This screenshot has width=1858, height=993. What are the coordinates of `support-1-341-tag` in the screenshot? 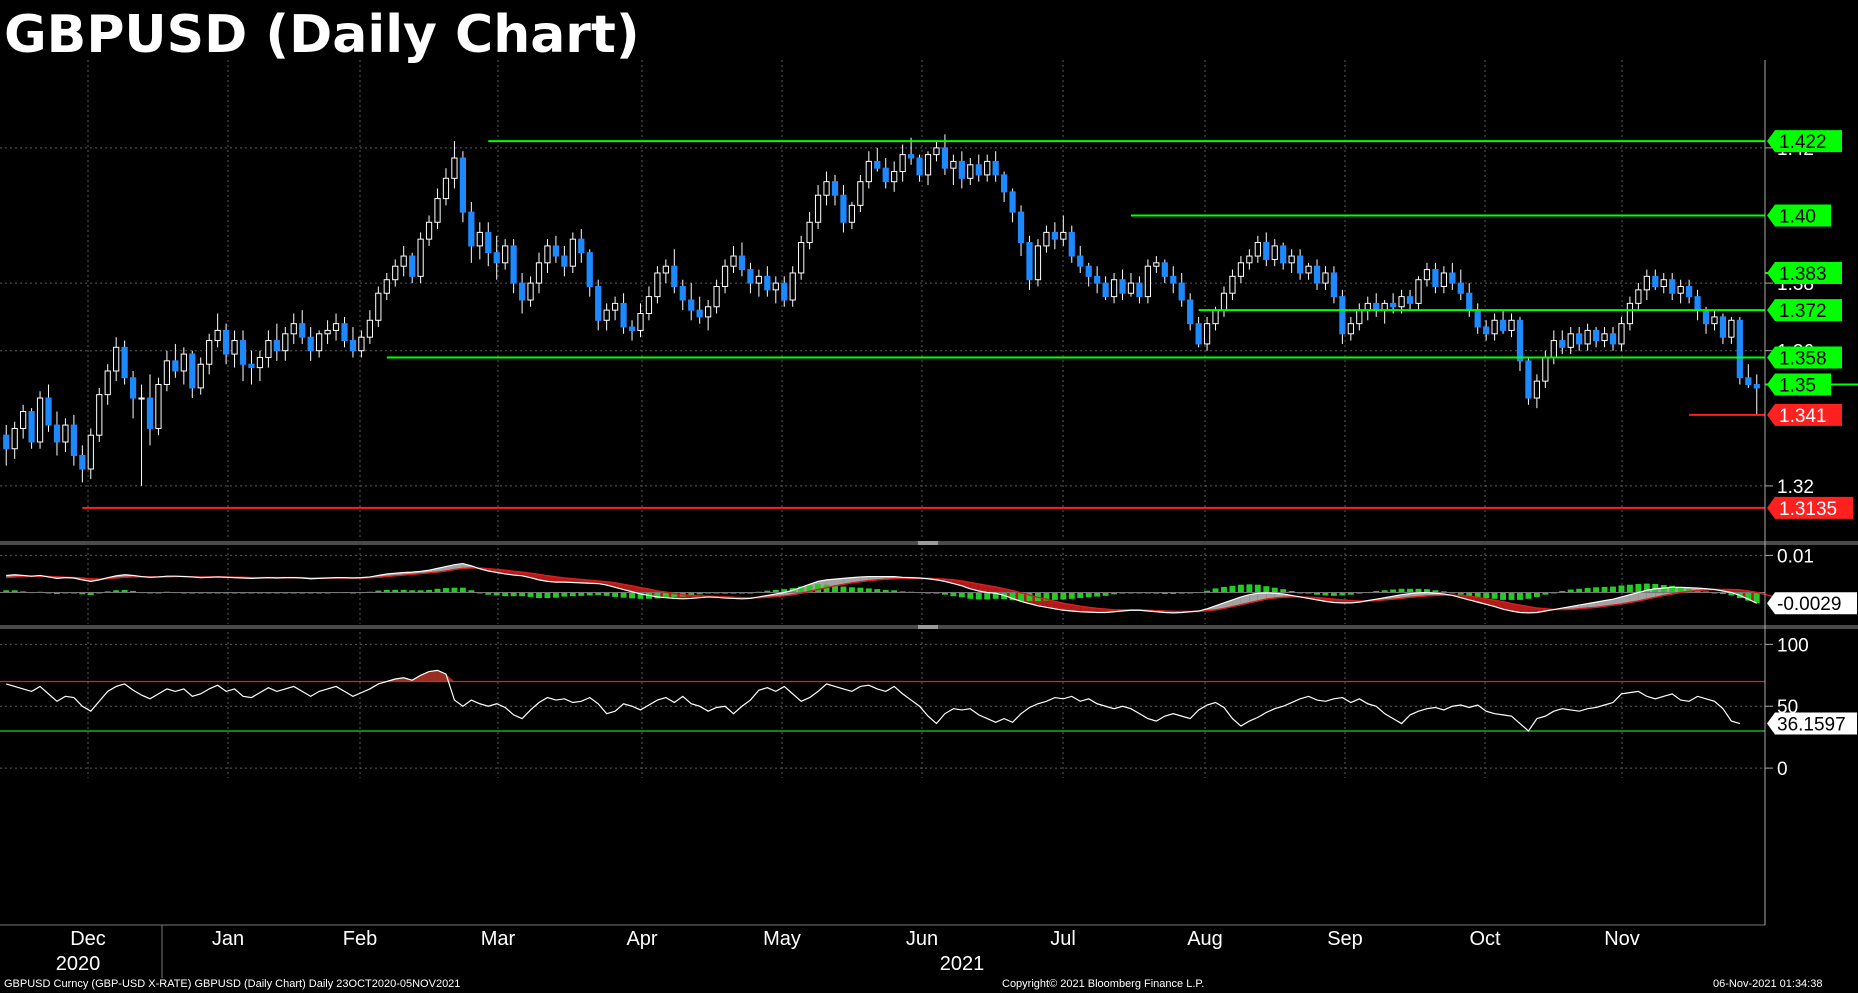 It's located at (1804, 414).